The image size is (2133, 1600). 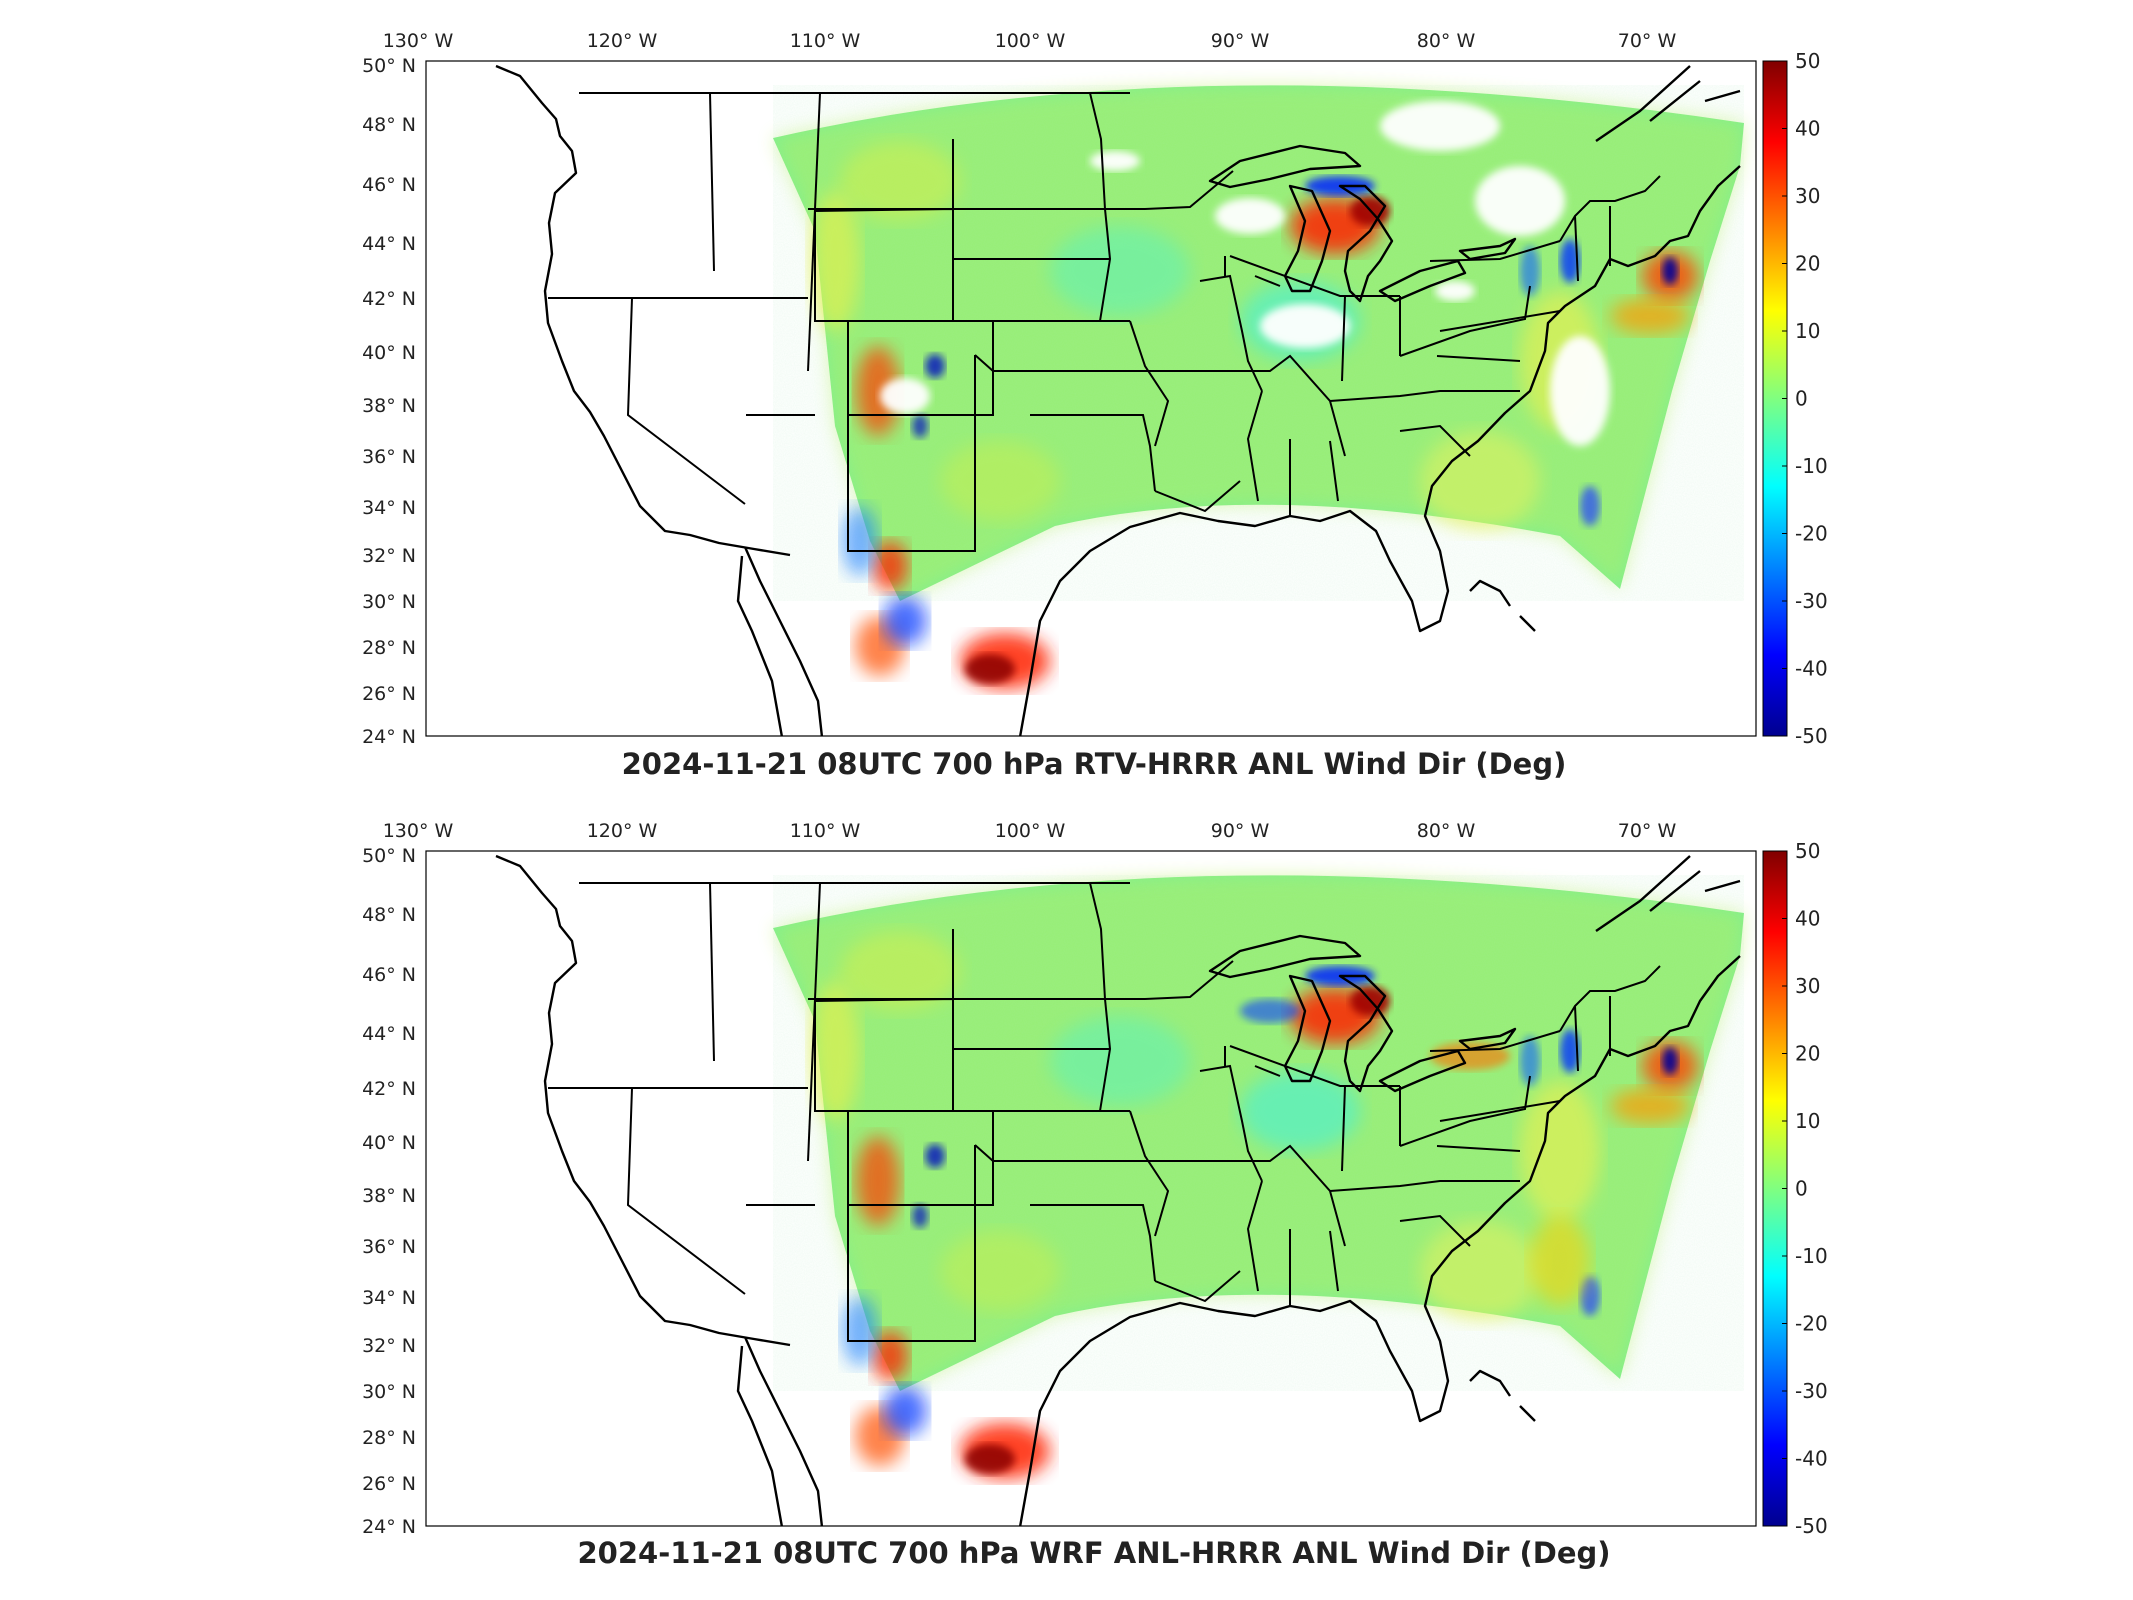 What do you see at coordinates (1807, 264) in the screenshot?
I see `colorbar-tick-label: 20` at bounding box center [1807, 264].